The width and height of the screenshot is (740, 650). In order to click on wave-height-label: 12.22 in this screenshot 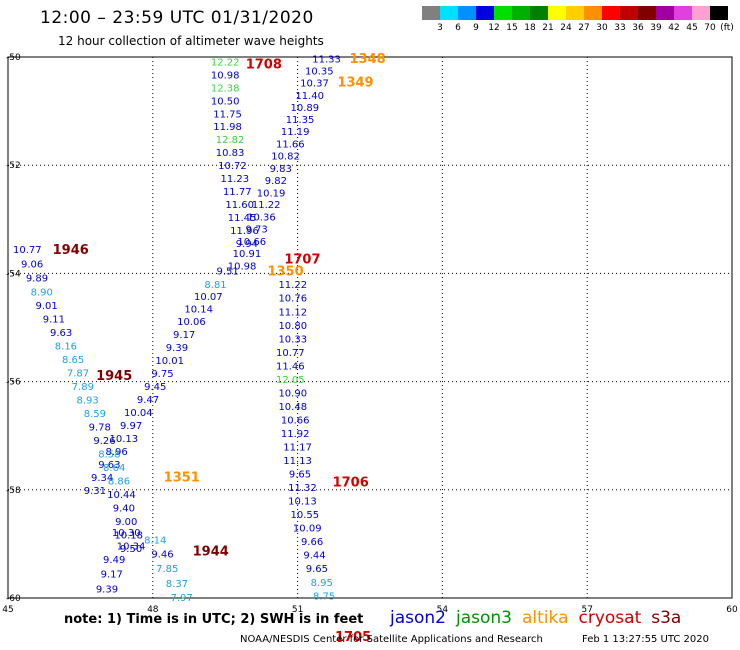, I will do `click(225, 62)`.